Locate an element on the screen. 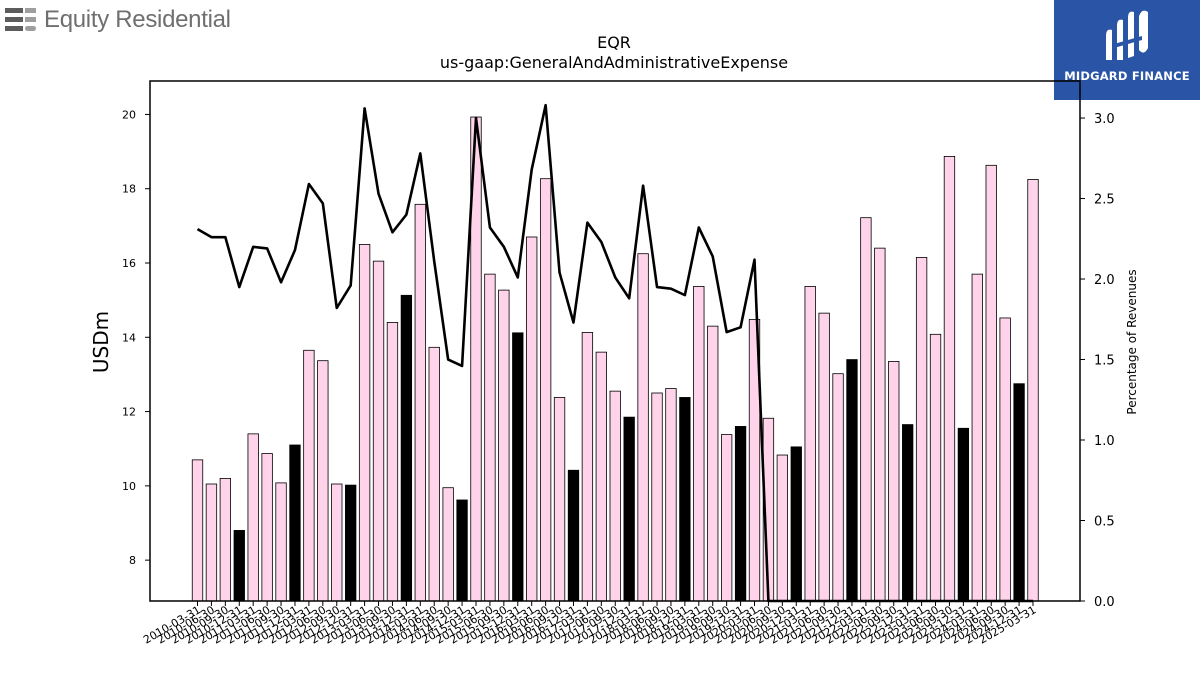 The image size is (1200, 675). y-axis-label: USDm is located at coordinates (101, 342).